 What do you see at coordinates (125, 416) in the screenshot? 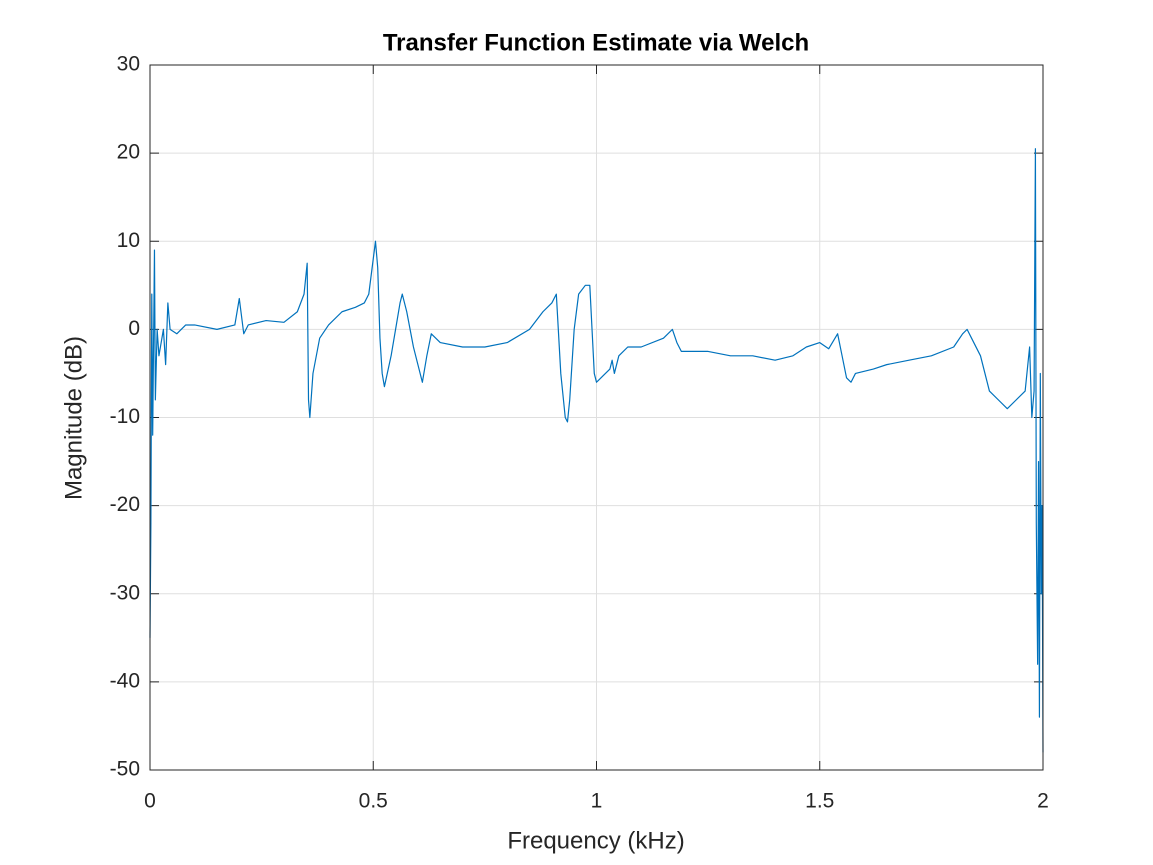
I see `y-tick-label: -10` at bounding box center [125, 416].